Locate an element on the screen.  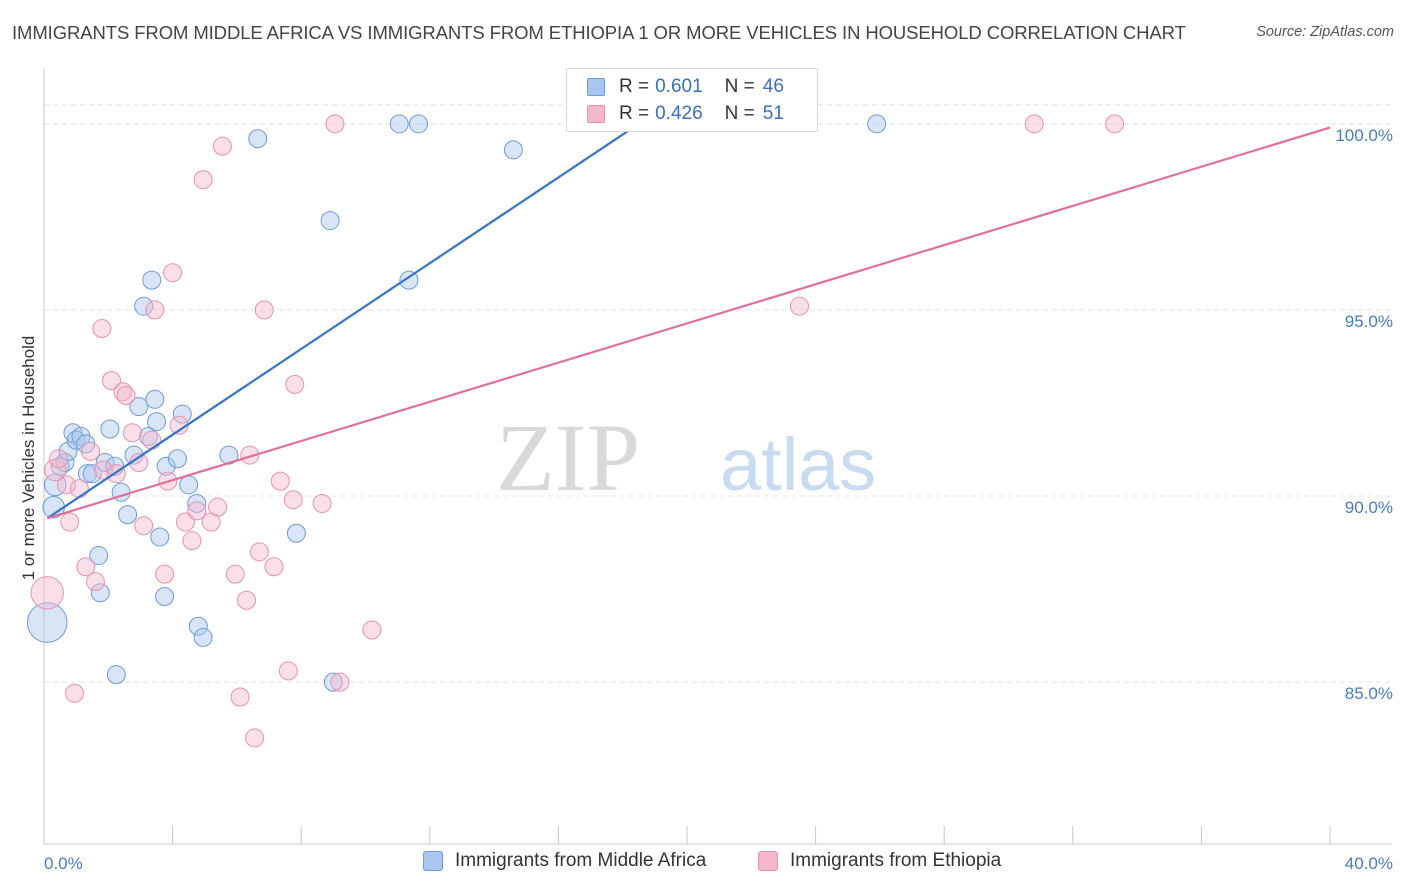
watermark-zip: ZIP is located at coordinates (568, 457).